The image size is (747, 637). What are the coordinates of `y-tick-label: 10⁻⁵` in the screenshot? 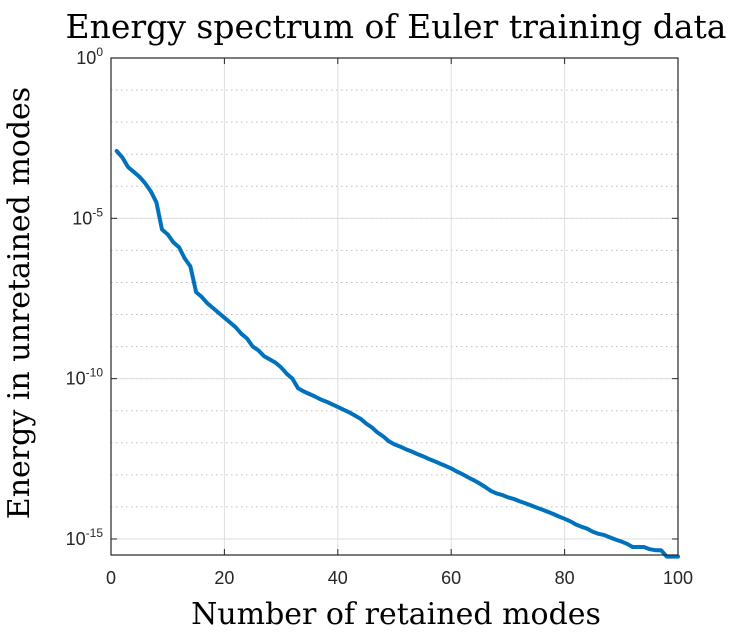 It's located at (87, 216).